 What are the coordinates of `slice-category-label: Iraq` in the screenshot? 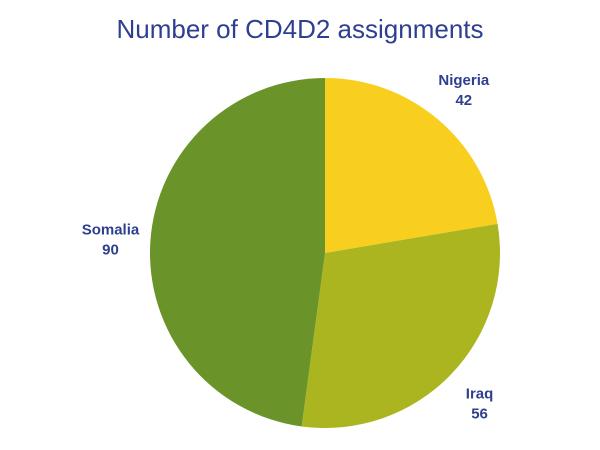 It's located at (480, 393).